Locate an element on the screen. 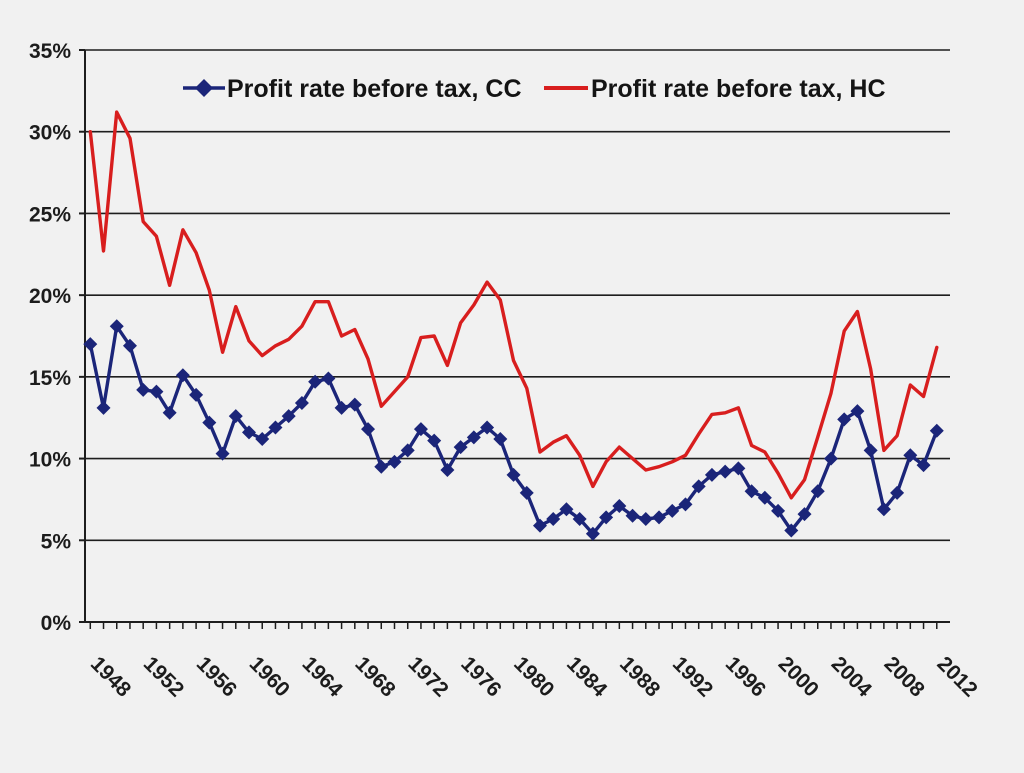 The width and height of the screenshot is (1024, 773). legend-label-hc: Profit rate before tax, HC is located at coordinates (738, 89).